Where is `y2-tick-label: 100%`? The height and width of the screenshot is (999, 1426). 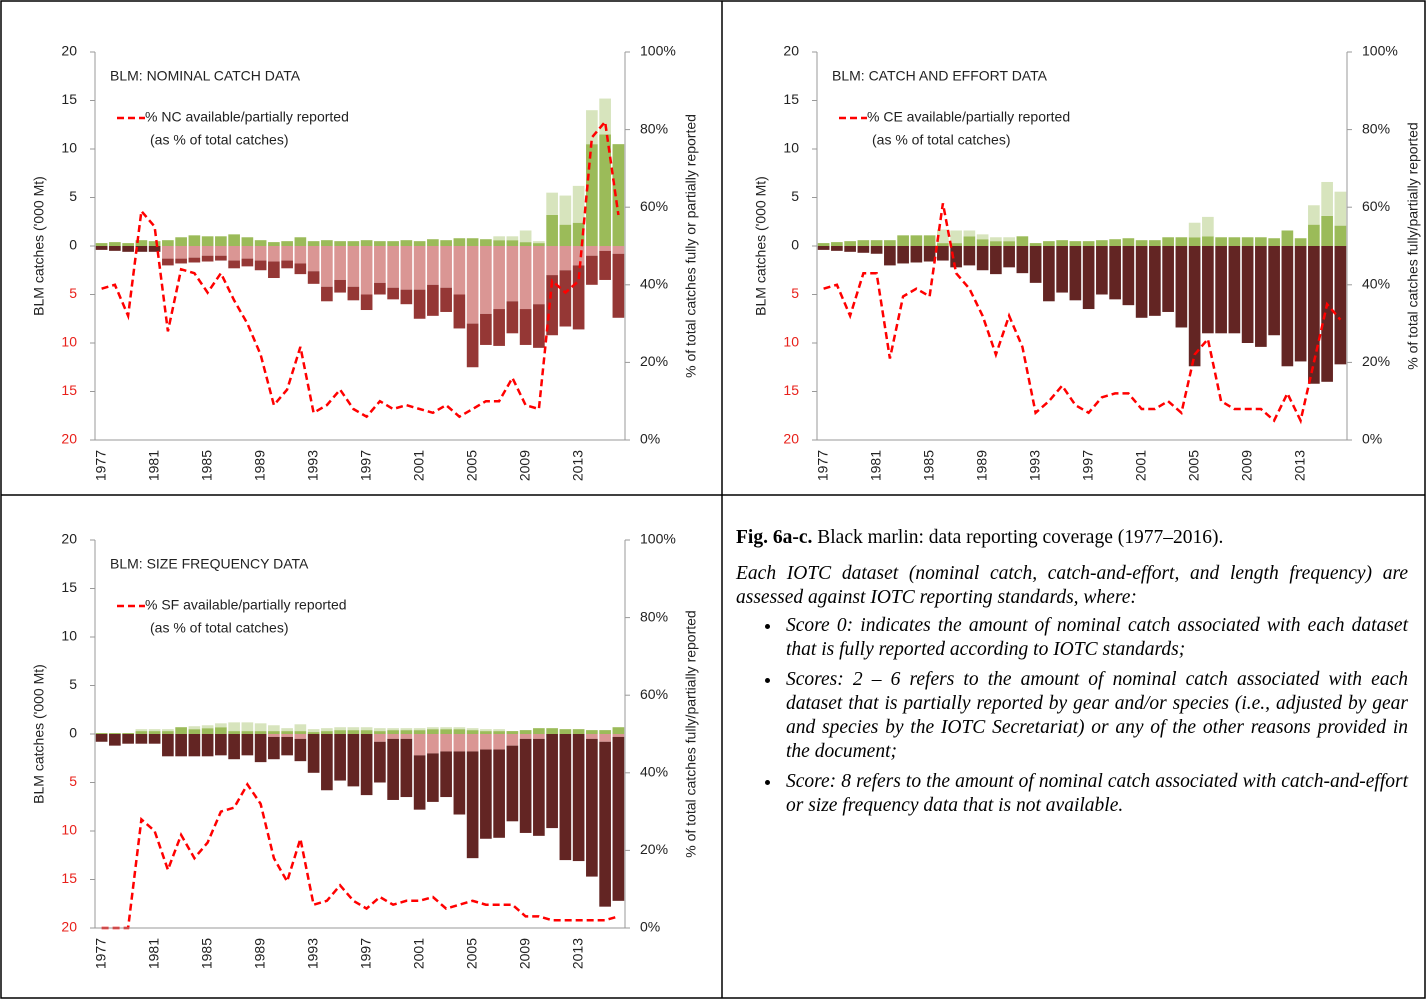 y2-tick-label: 100% is located at coordinates (1380, 51).